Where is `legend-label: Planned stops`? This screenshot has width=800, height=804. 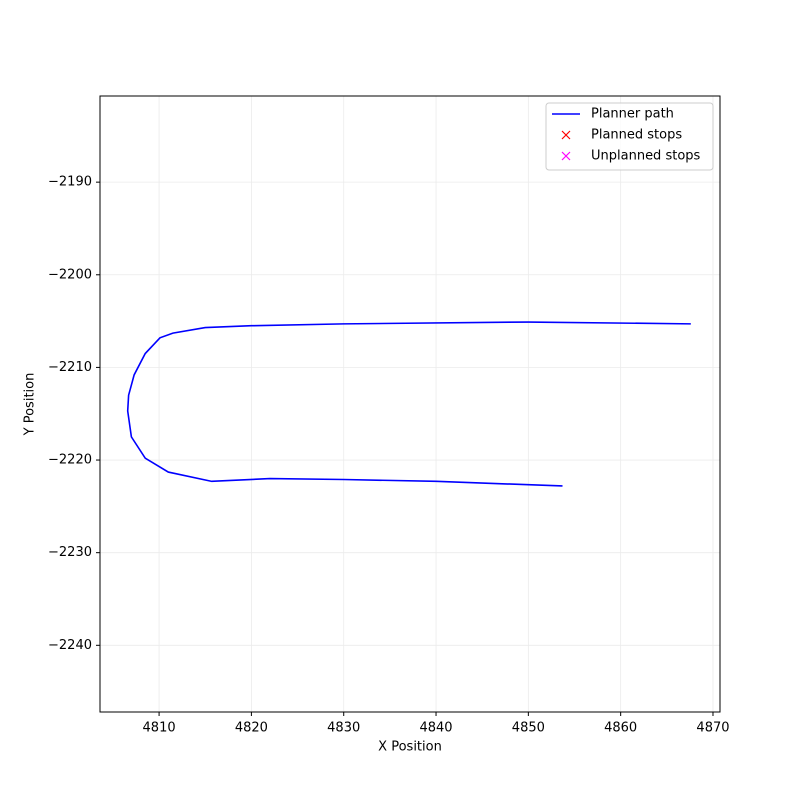 legend-label: Planned stops is located at coordinates (636, 135).